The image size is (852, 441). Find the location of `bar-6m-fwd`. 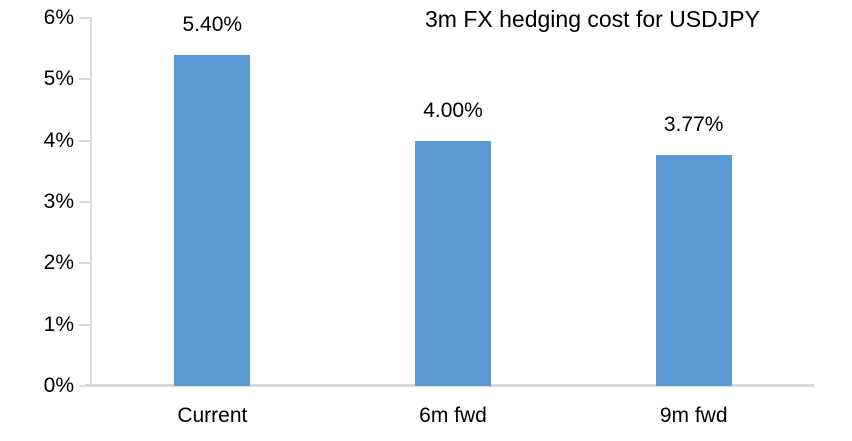

bar-6m-fwd is located at coordinates (453, 263).